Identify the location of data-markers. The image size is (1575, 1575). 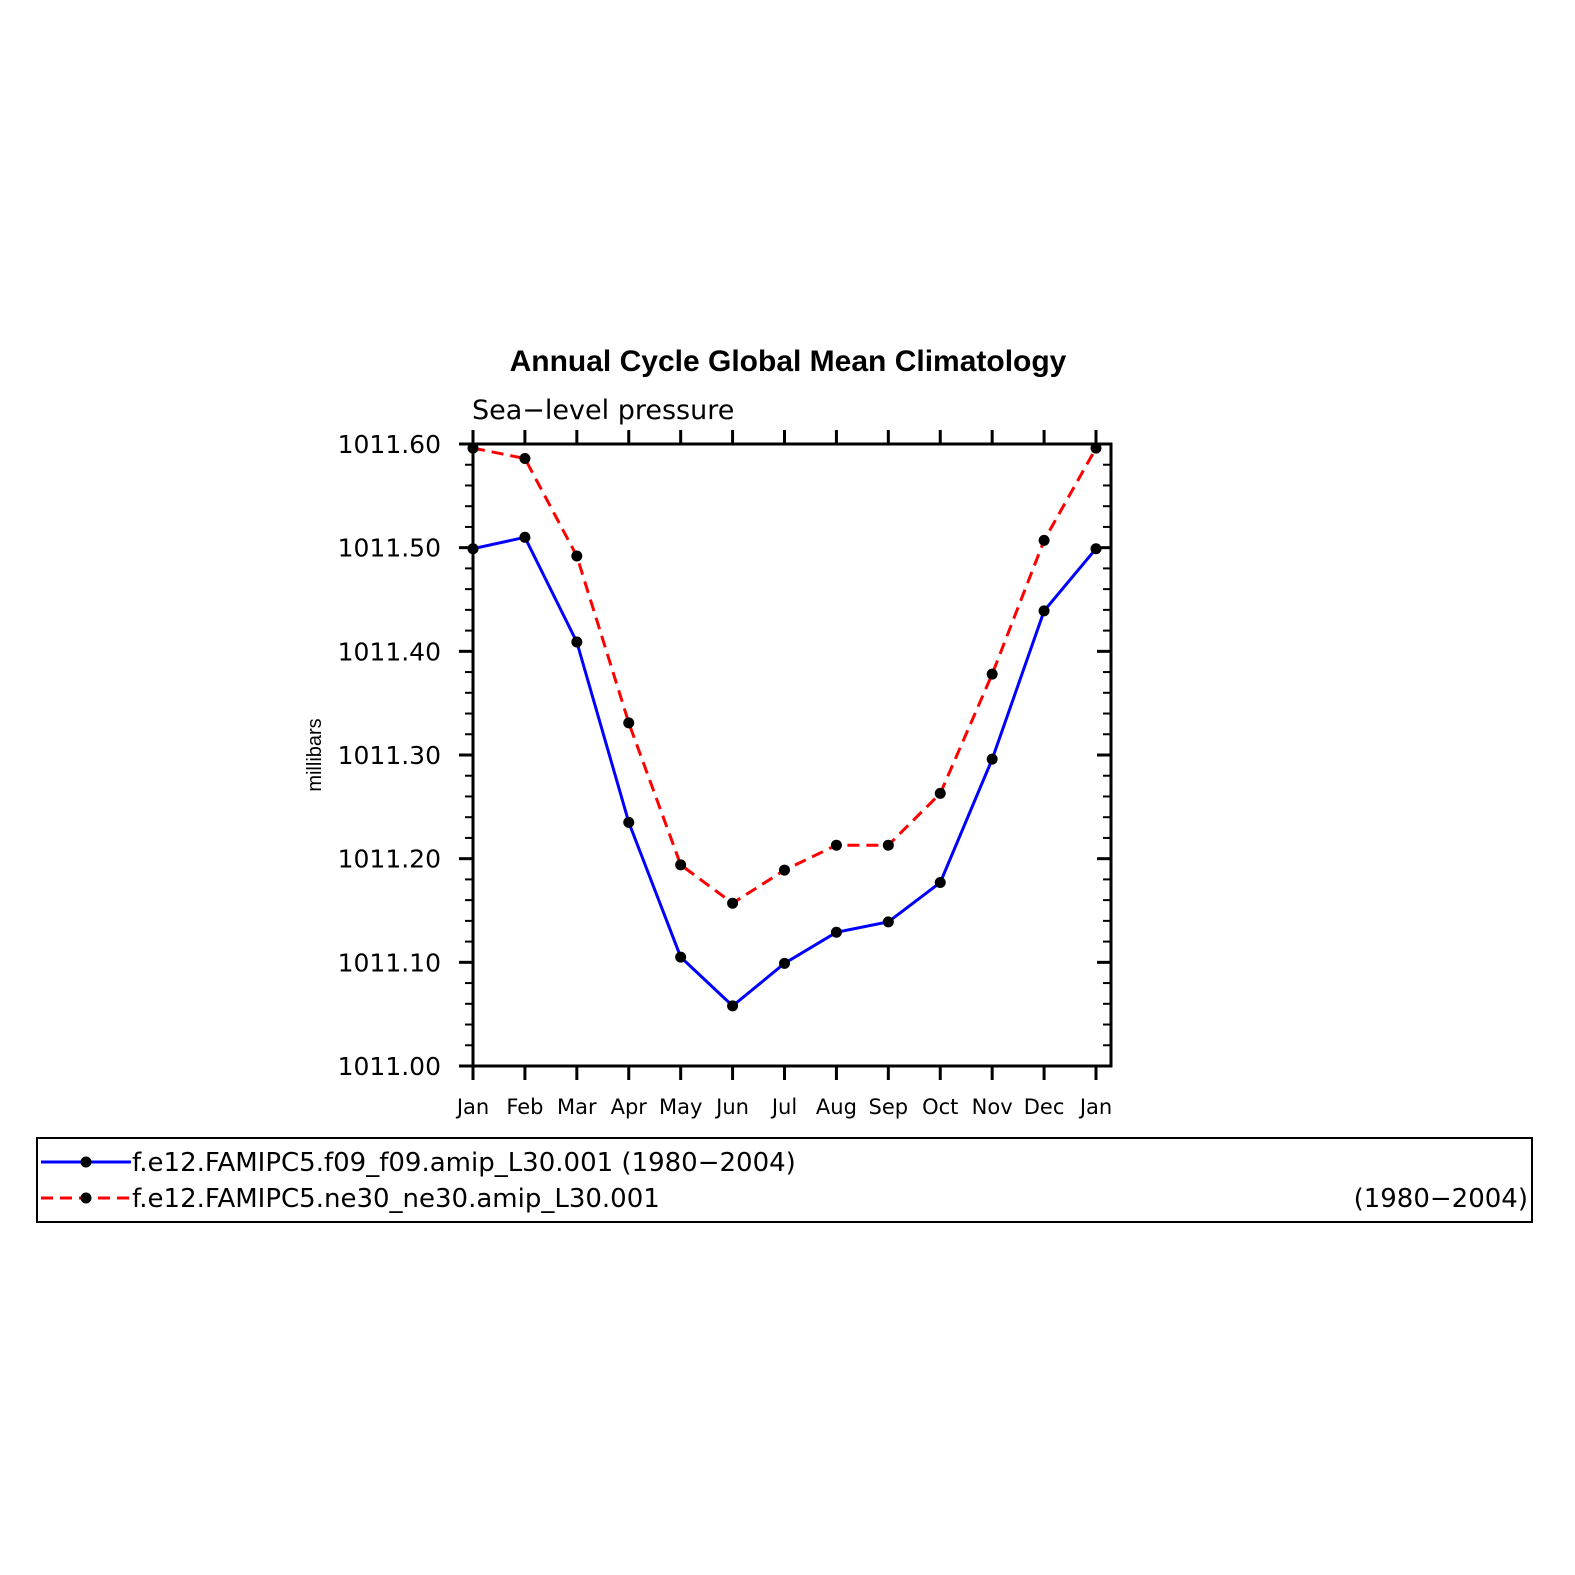
(784, 727).